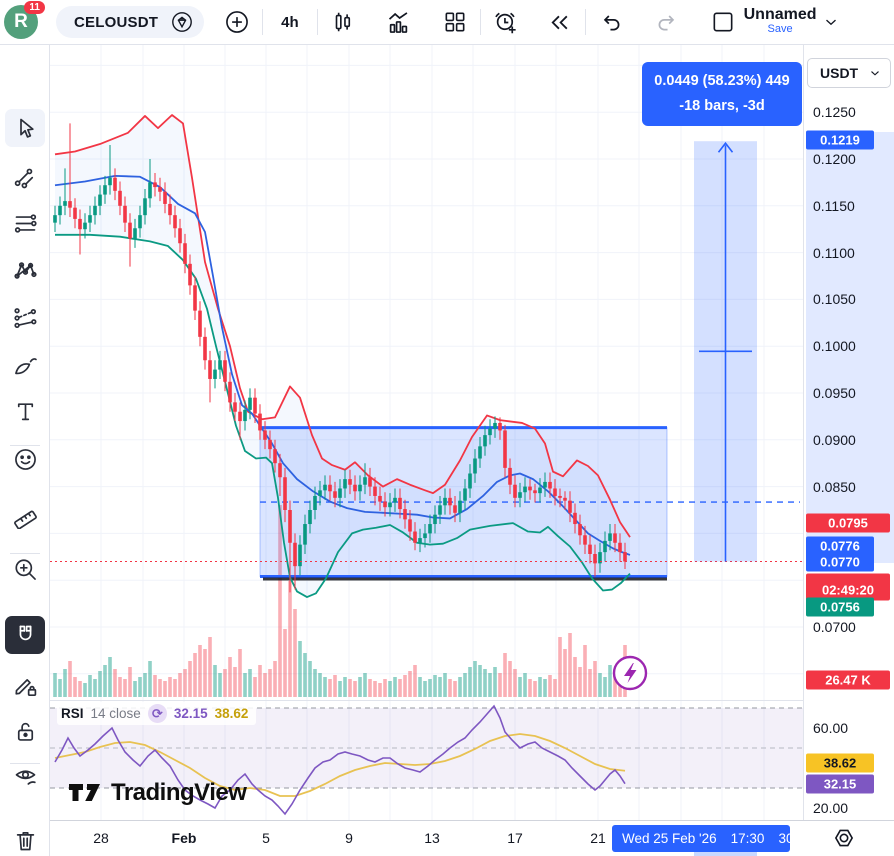  What do you see at coordinates (399, 22) in the screenshot?
I see `indicators-button` at bounding box center [399, 22].